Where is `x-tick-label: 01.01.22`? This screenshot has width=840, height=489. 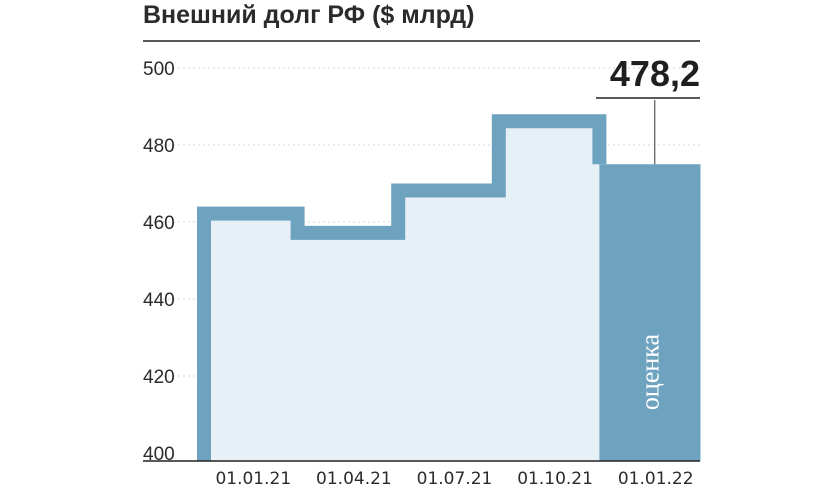
x-tick-label: 01.01.22 is located at coordinates (656, 479).